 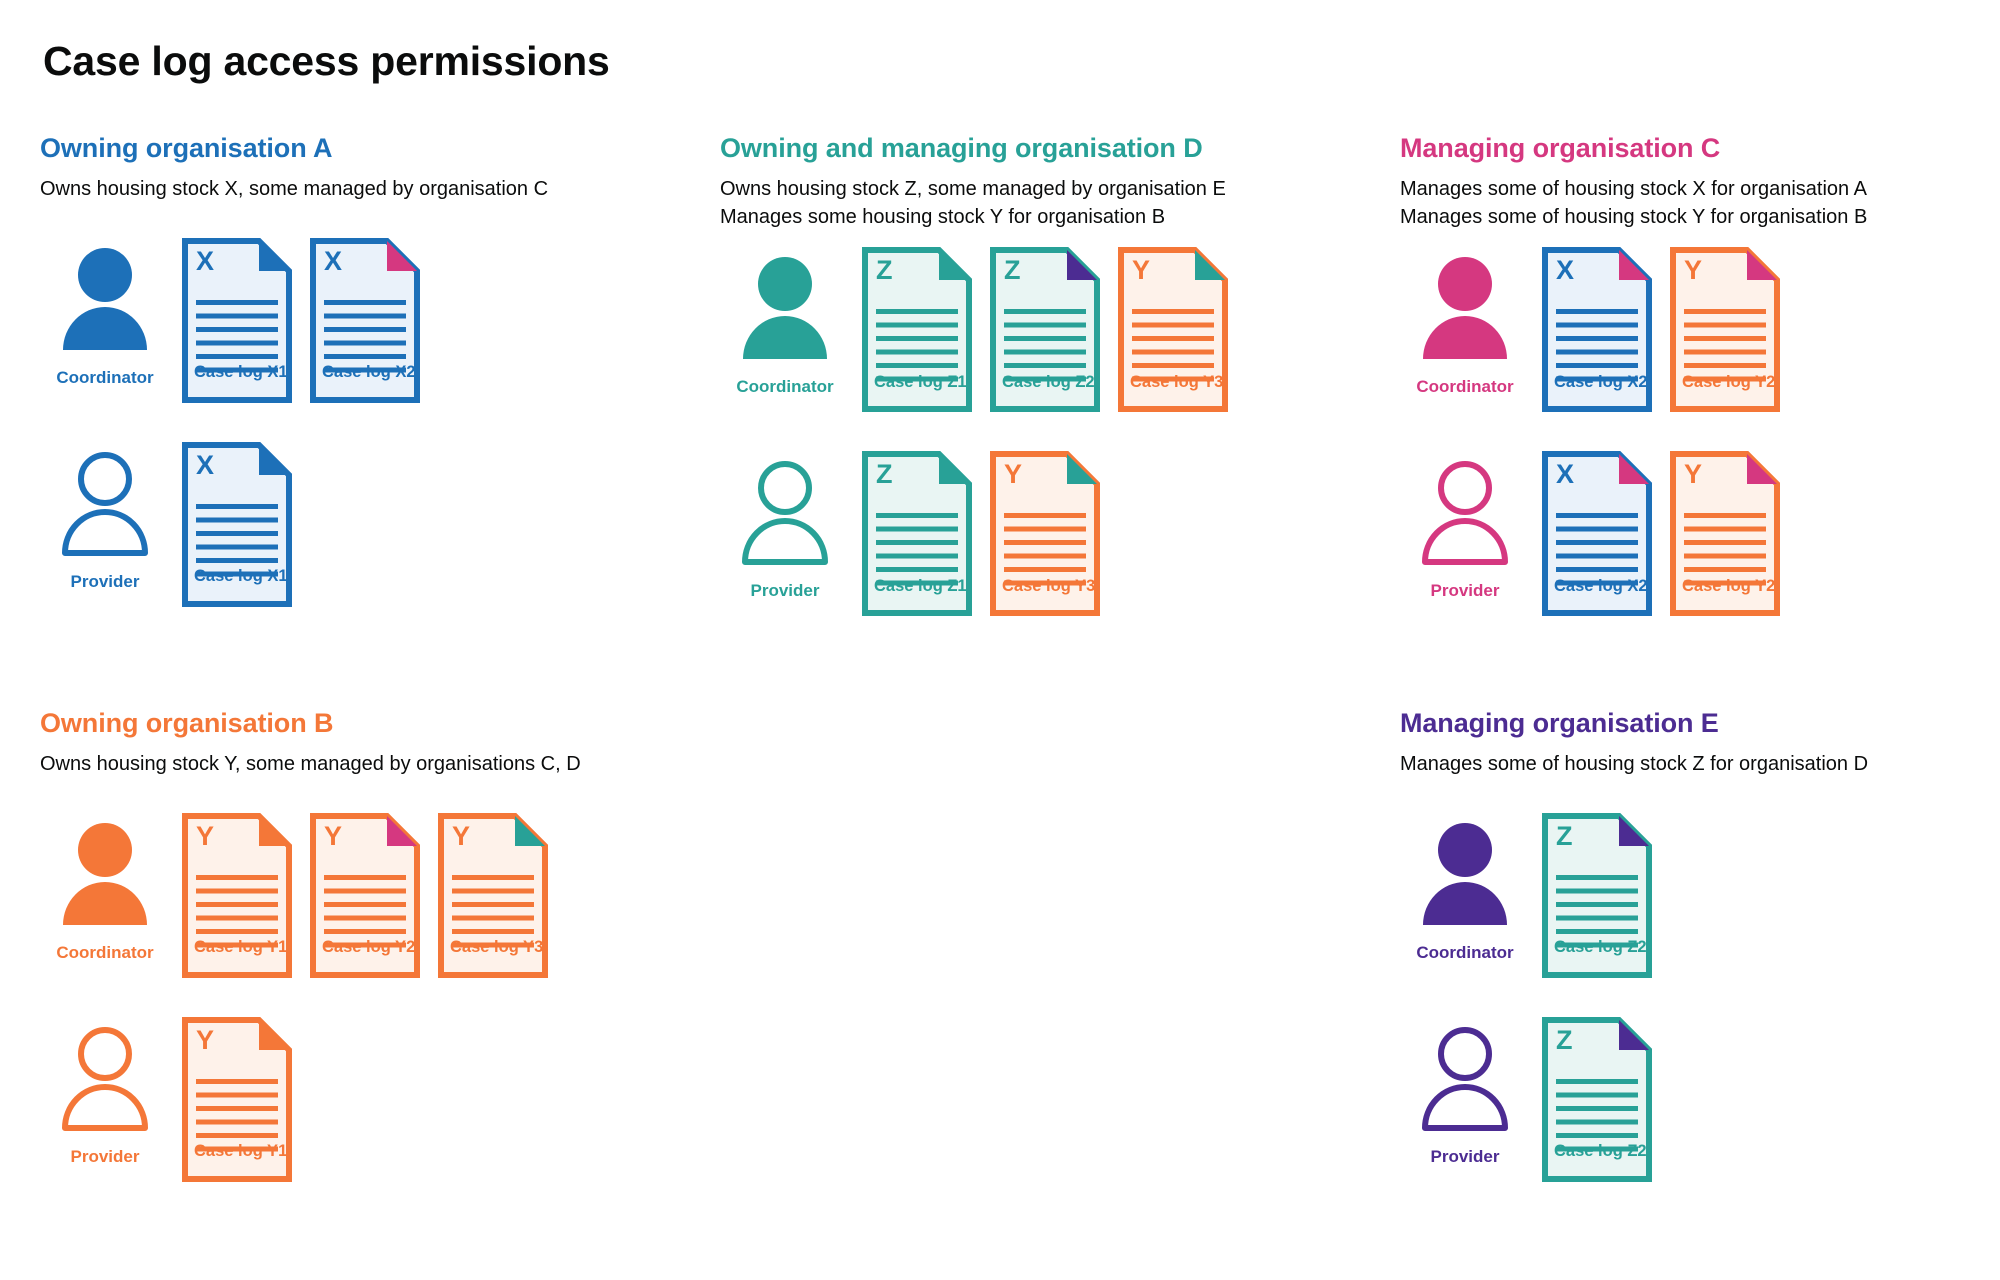 What do you see at coordinates (360, 536) in the screenshot?
I see `role-row-provider: Provider X Case log X1` at bounding box center [360, 536].